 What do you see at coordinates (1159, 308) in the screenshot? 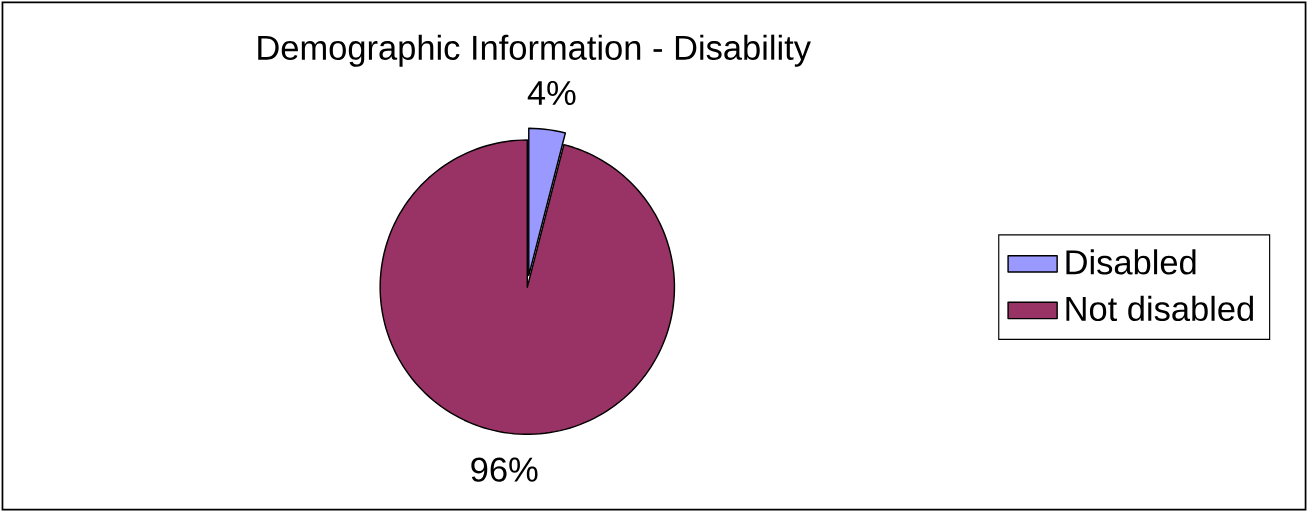
I see `legend-label: Not disabled` at bounding box center [1159, 308].